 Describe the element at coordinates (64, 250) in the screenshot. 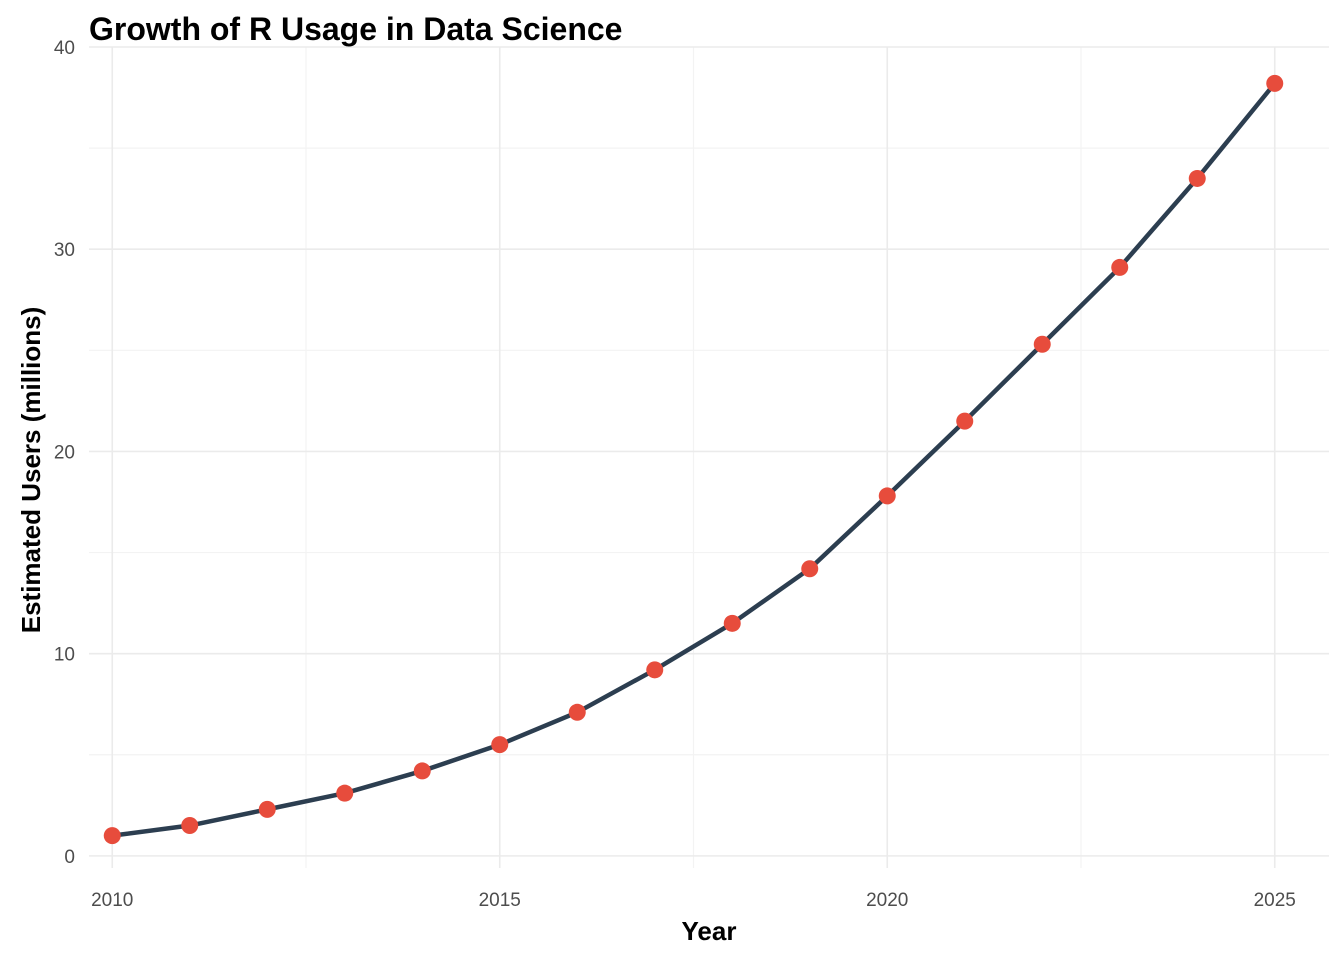

I see `y-tick-label: 30` at that location.